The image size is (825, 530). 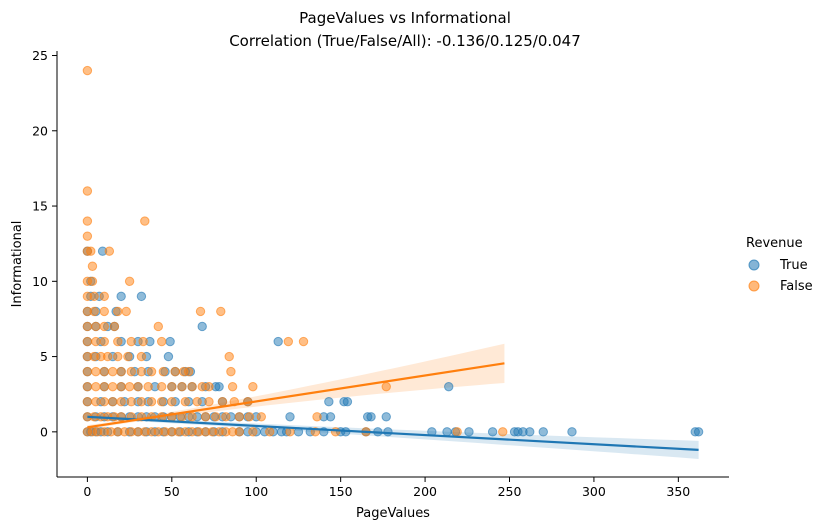 What do you see at coordinates (393, 433) in the screenshot?
I see `regression-line-true` at bounding box center [393, 433].